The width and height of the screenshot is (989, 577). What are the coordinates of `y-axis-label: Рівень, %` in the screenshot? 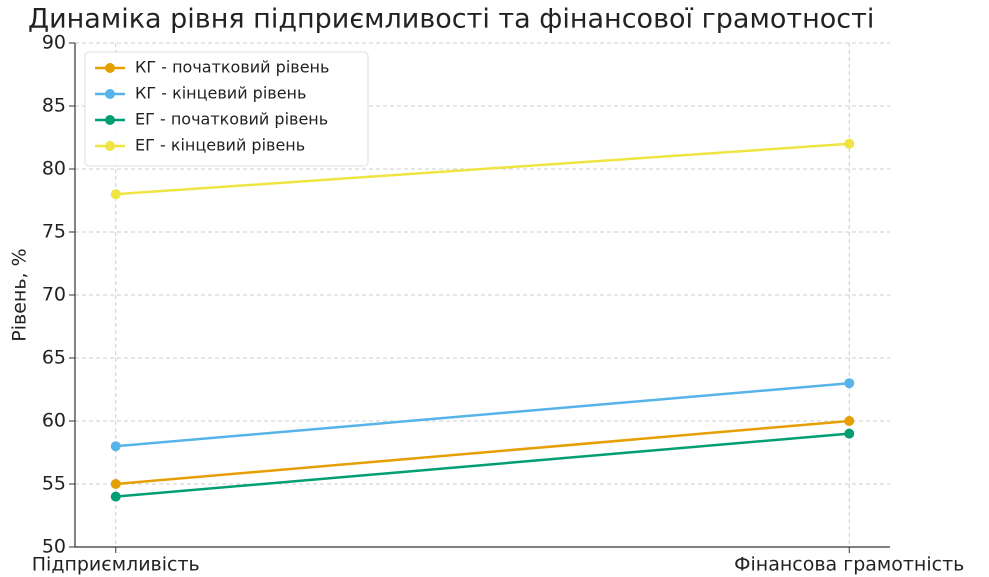 It's located at (20, 294).